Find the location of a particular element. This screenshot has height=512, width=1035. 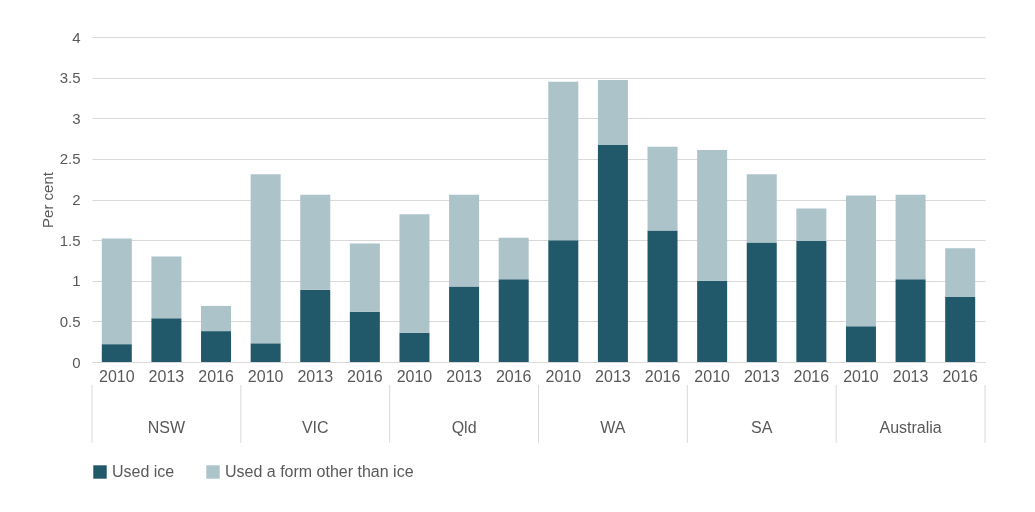

legend-label: Used ice is located at coordinates (143, 471).